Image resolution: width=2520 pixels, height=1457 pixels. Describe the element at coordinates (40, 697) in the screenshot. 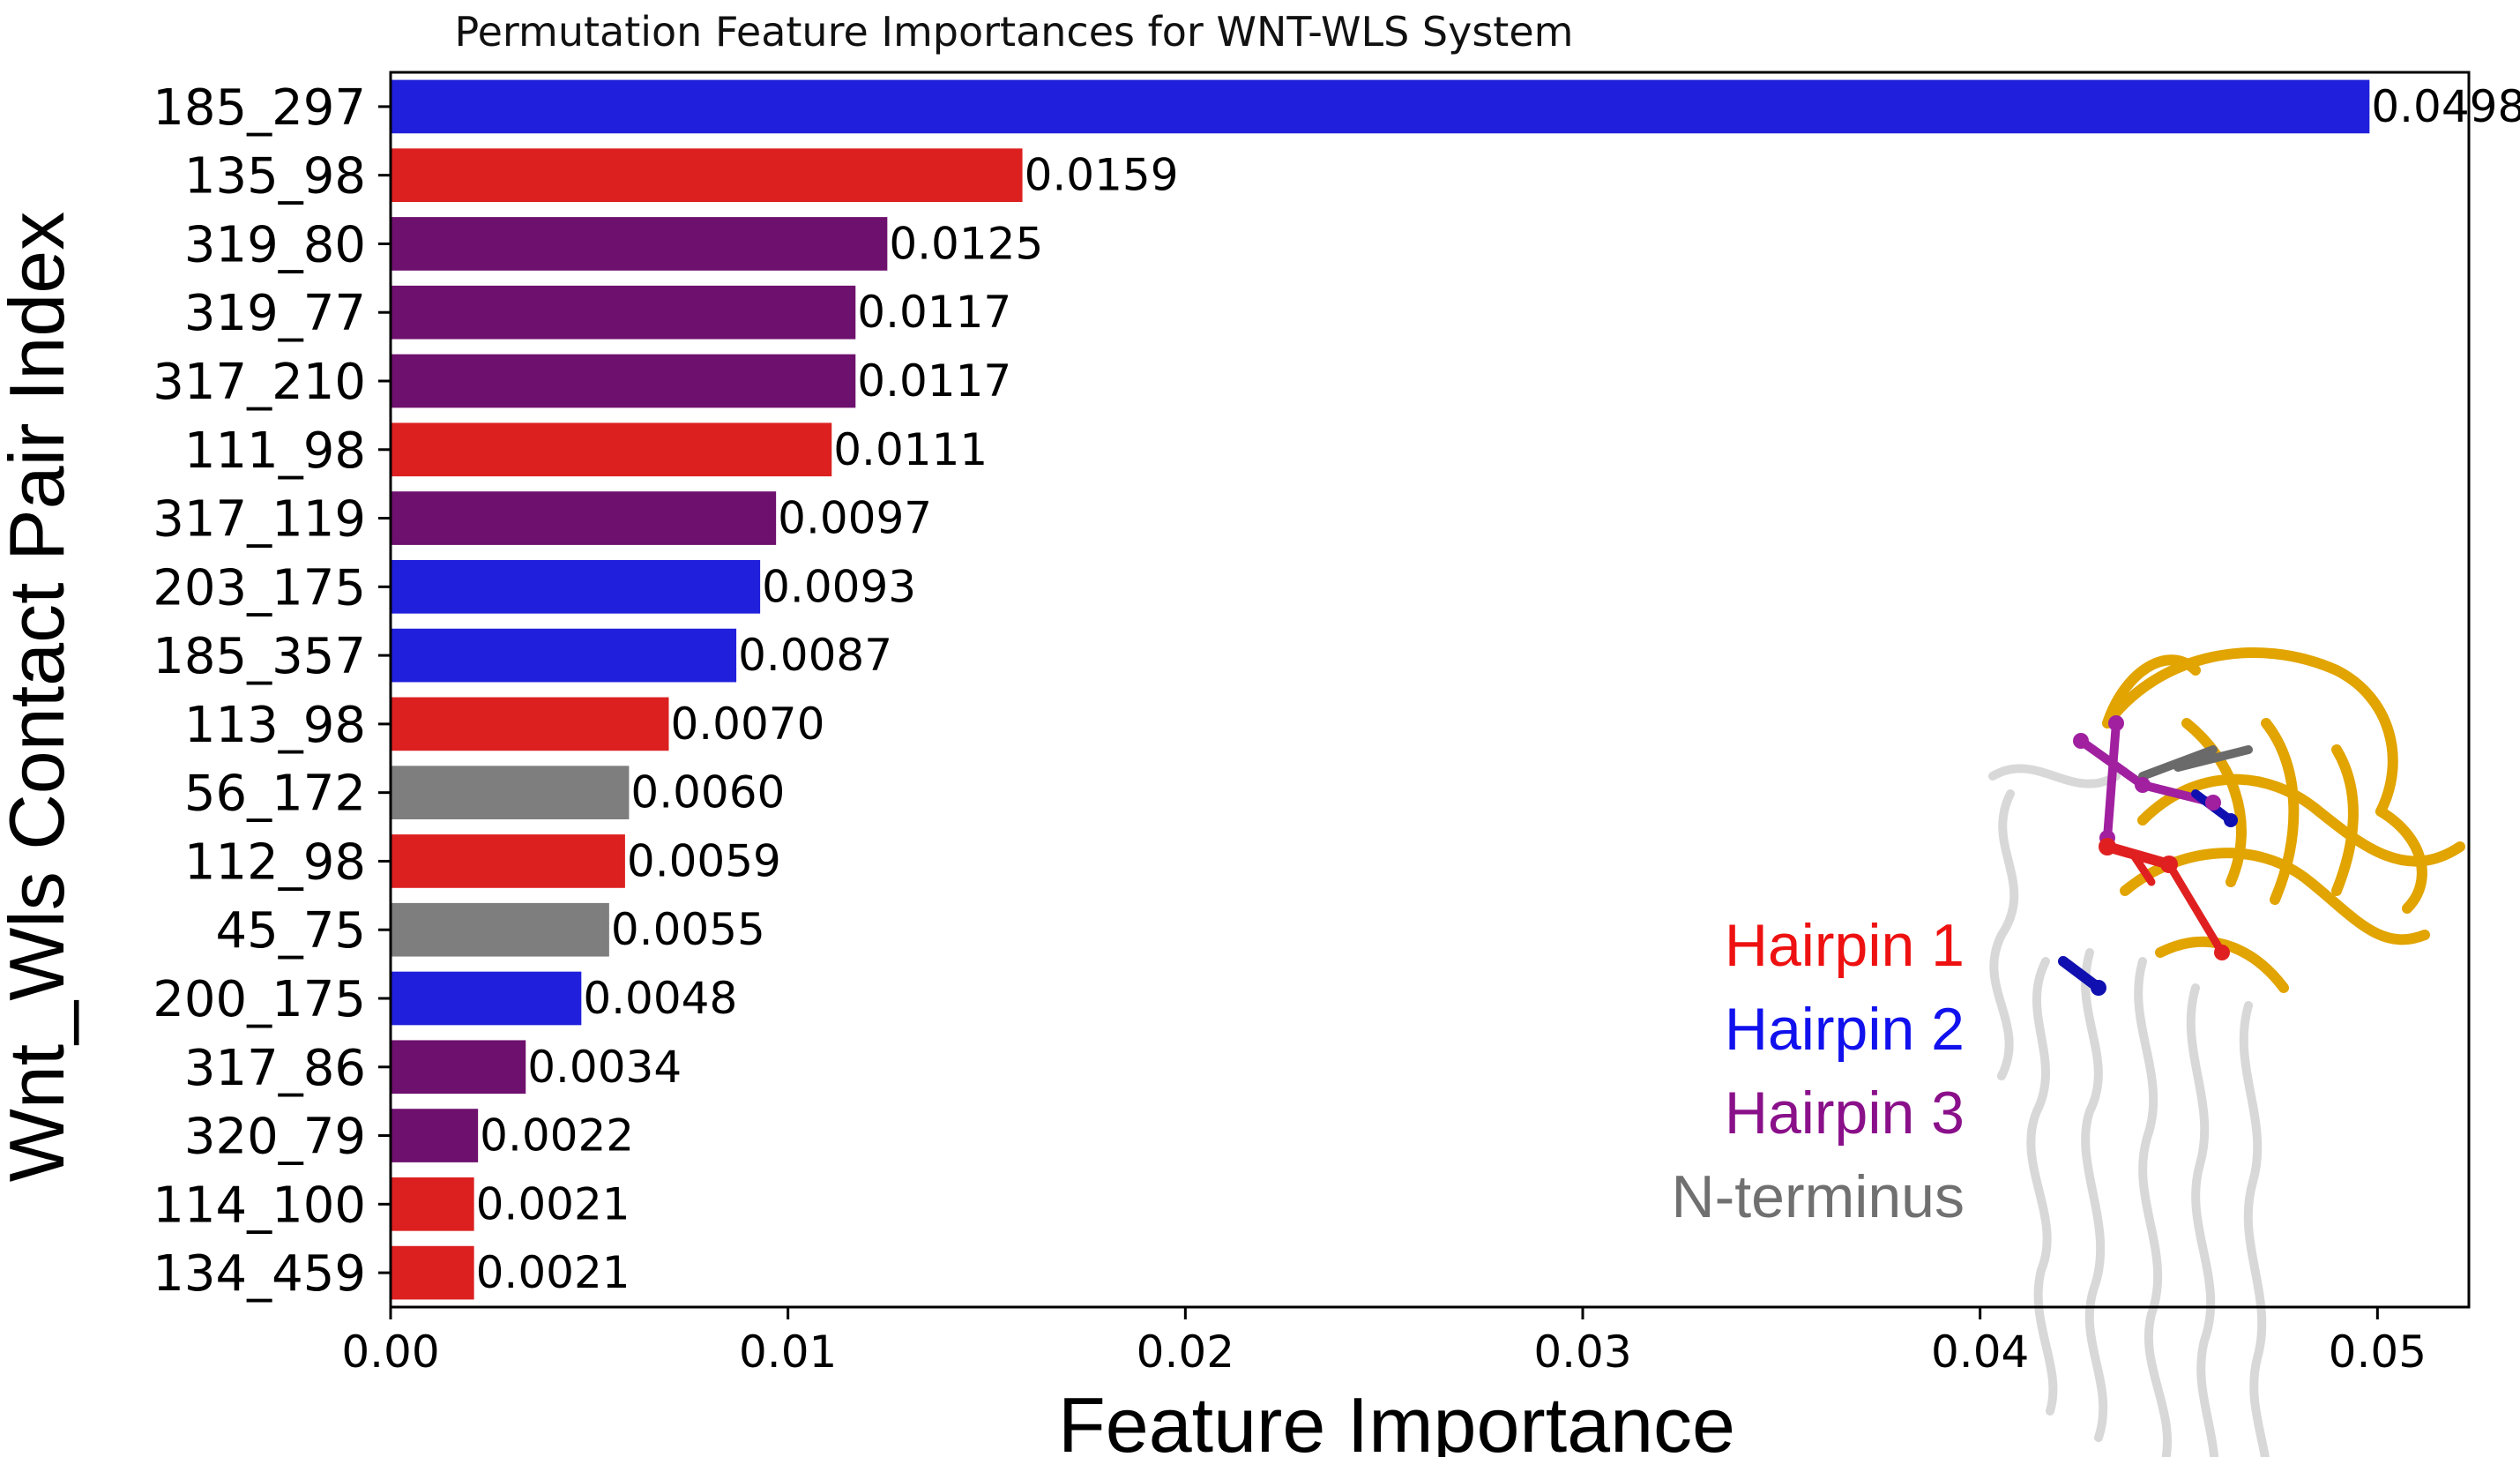

I see `y-axis-label: Wnt_Wls Contact Pair Index` at that location.